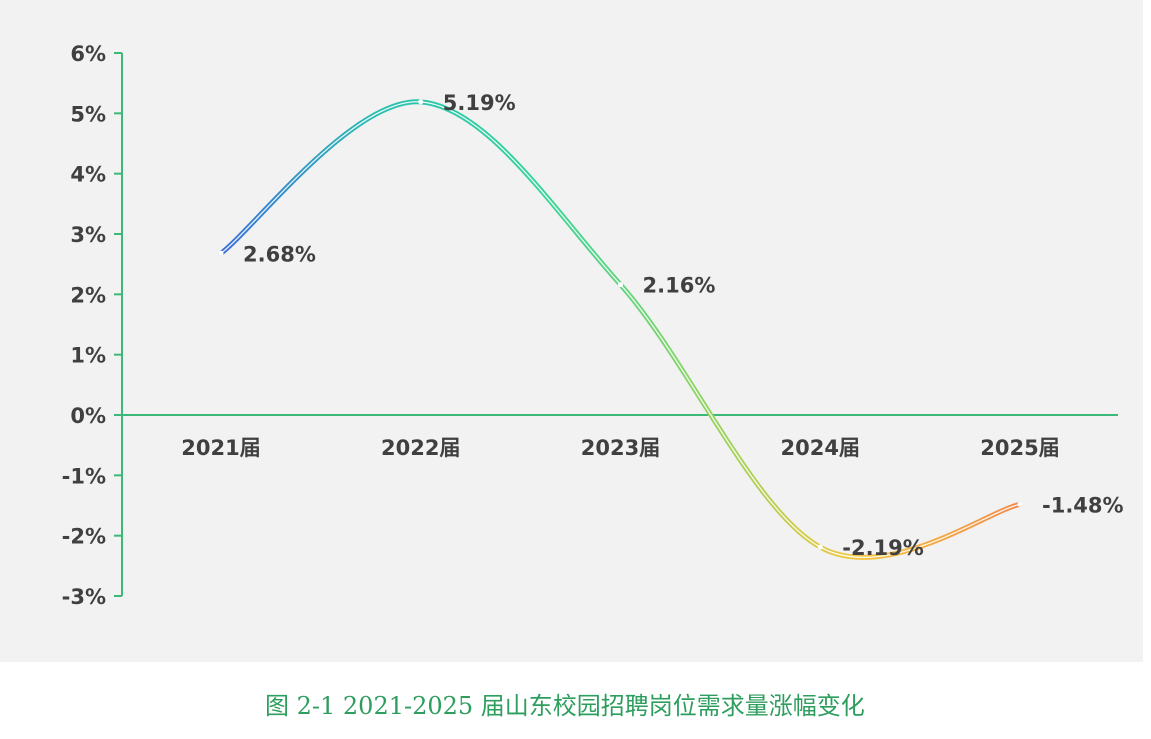  What do you see at coordinates (479, 103) in the screenshot?
I see `data-label: 5.19%` at bounding box center [479, 103].